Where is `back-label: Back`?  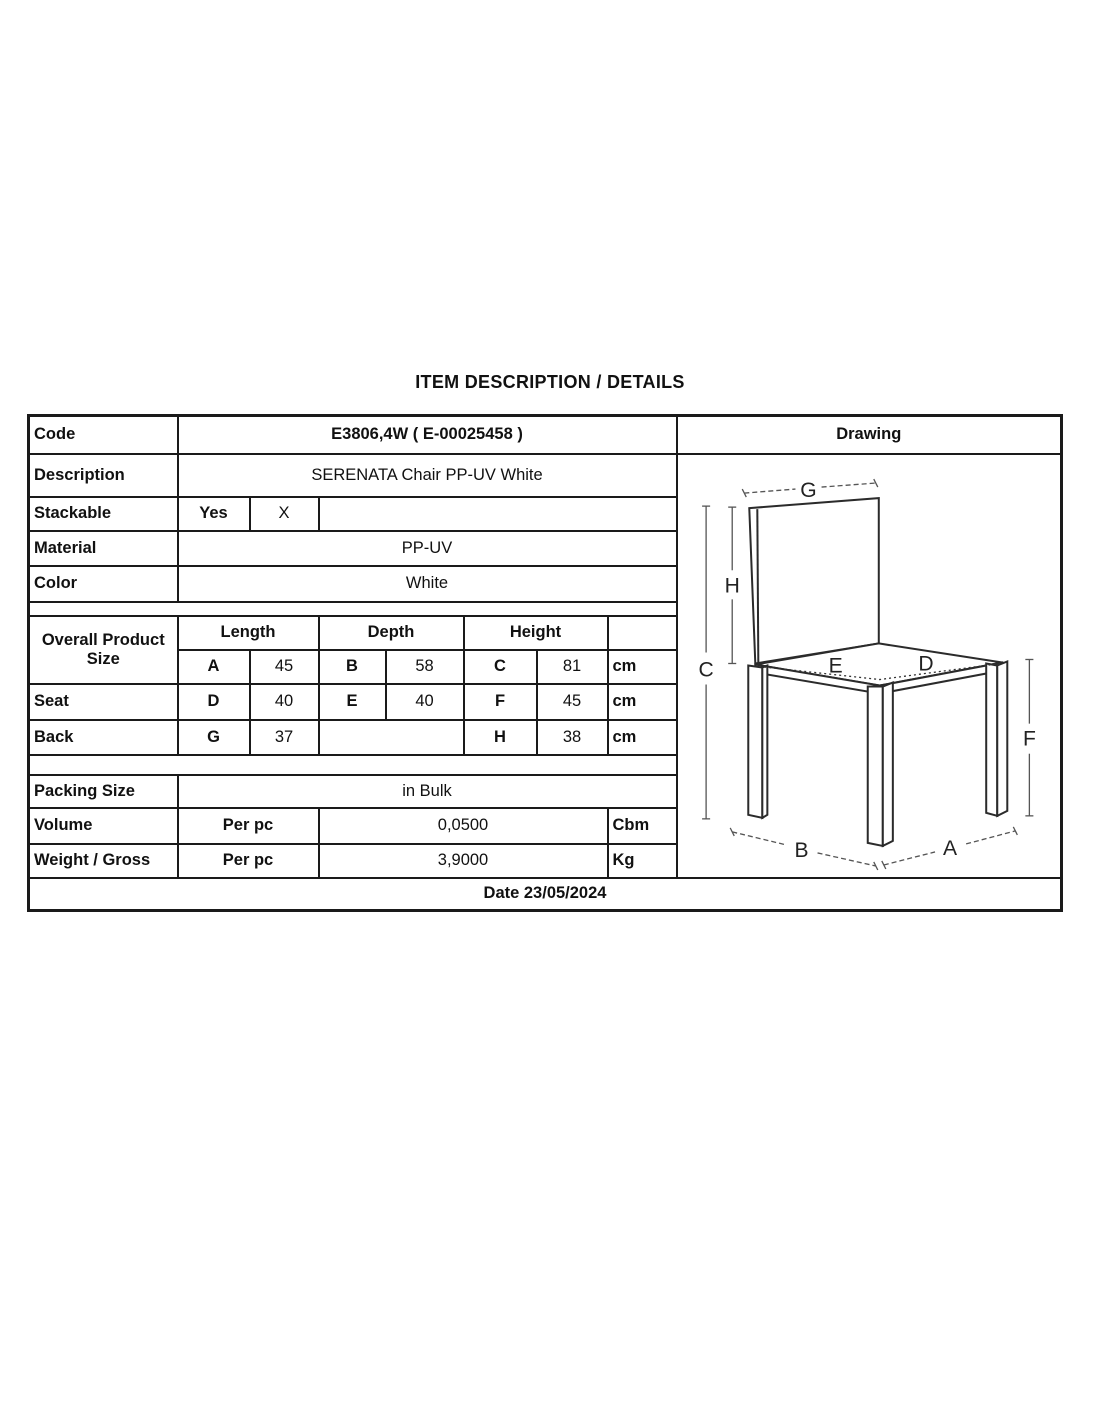
back-label: Back is located at coordinates (103, 737).